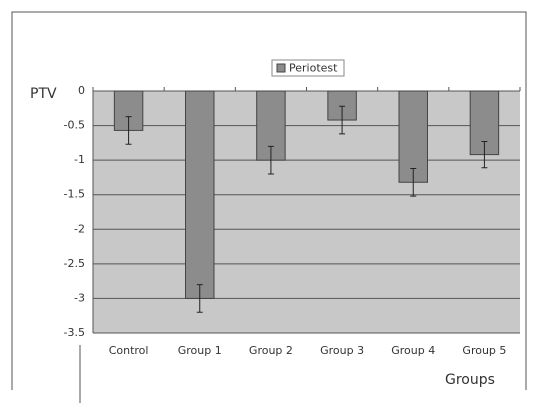 The image size is (538, 403). Describe the element at coordinates (79, 228) in the screenshot. I see `y-tick-label: -2` at that location.